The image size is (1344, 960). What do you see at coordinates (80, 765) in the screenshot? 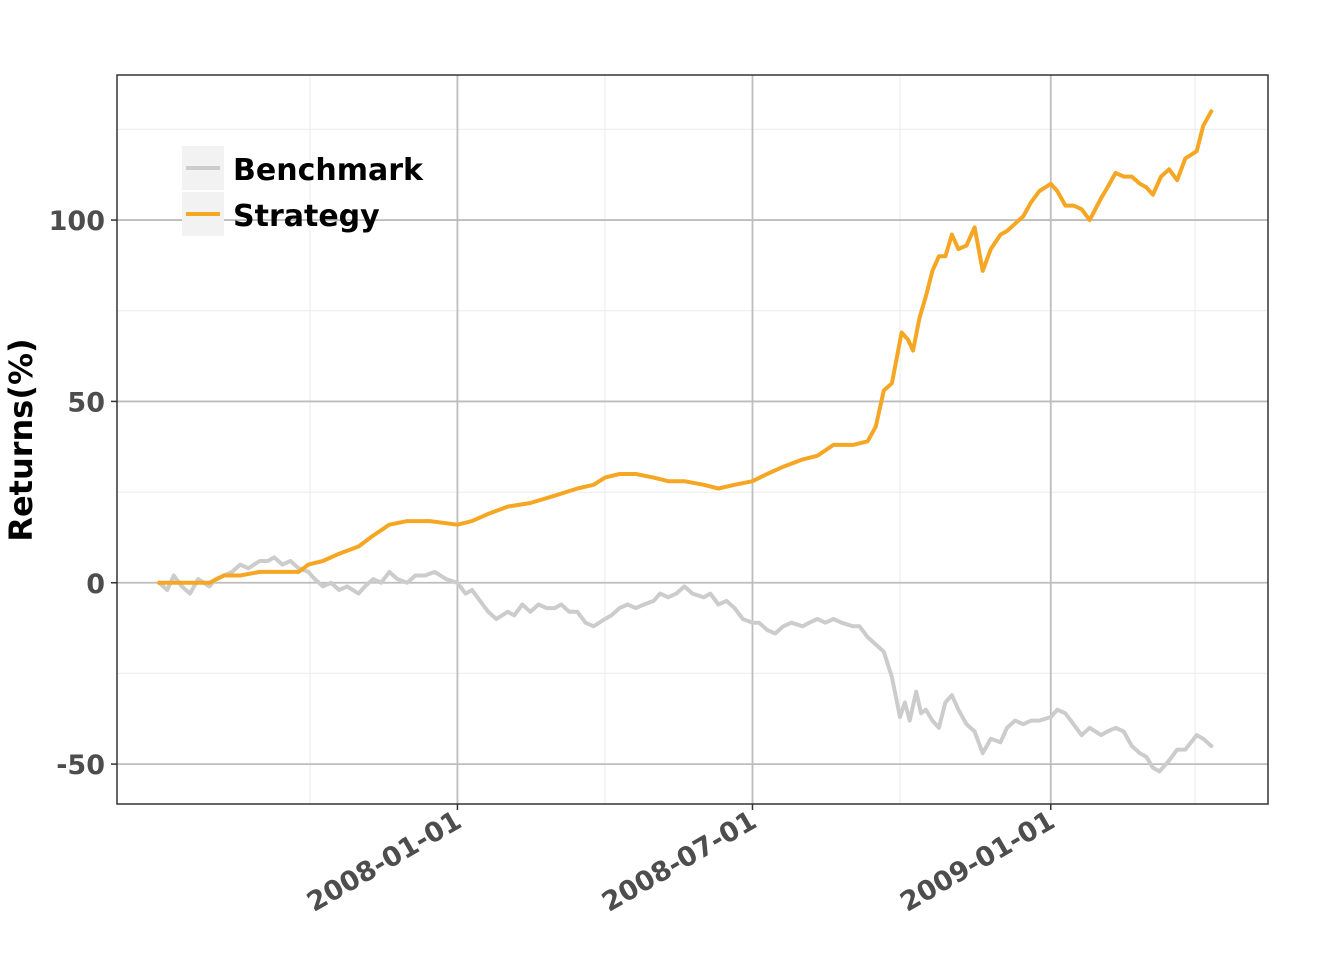
I see `y-tick-label: -50` at bounding box center [80, 765].